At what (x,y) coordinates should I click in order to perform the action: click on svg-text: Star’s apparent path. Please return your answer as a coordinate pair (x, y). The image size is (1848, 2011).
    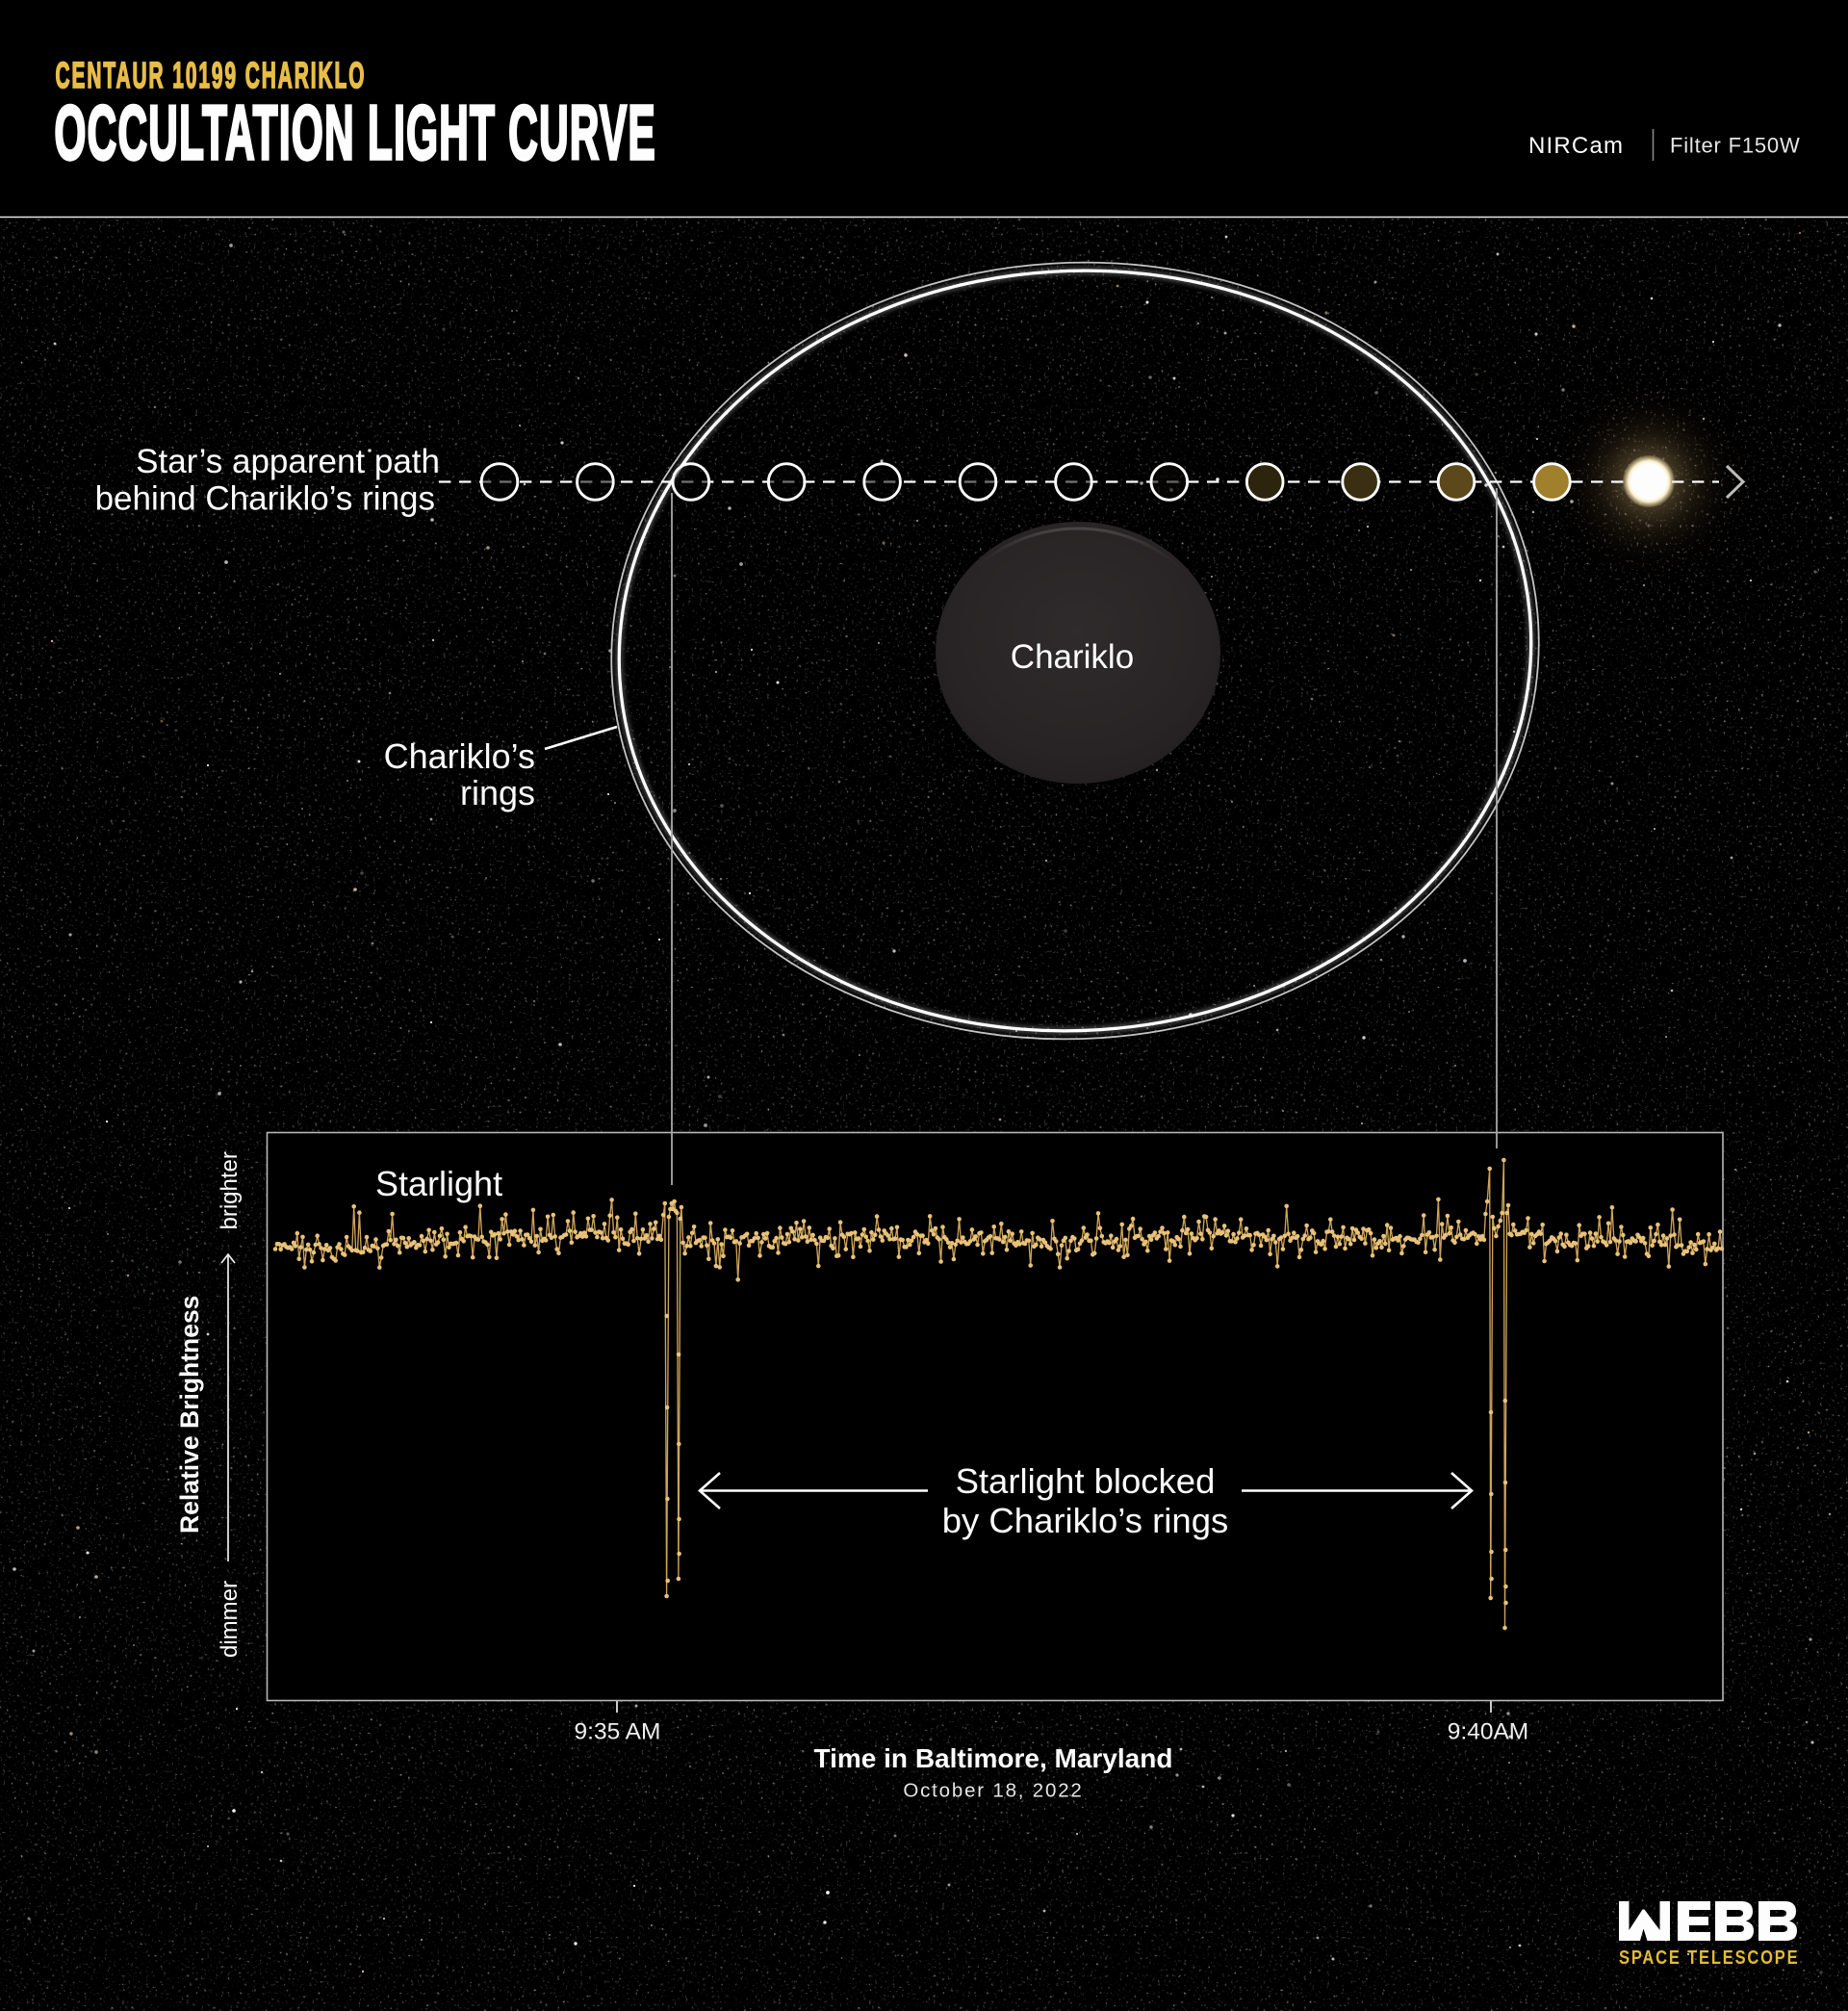
    Looking at the image, I should click on (288, 461).